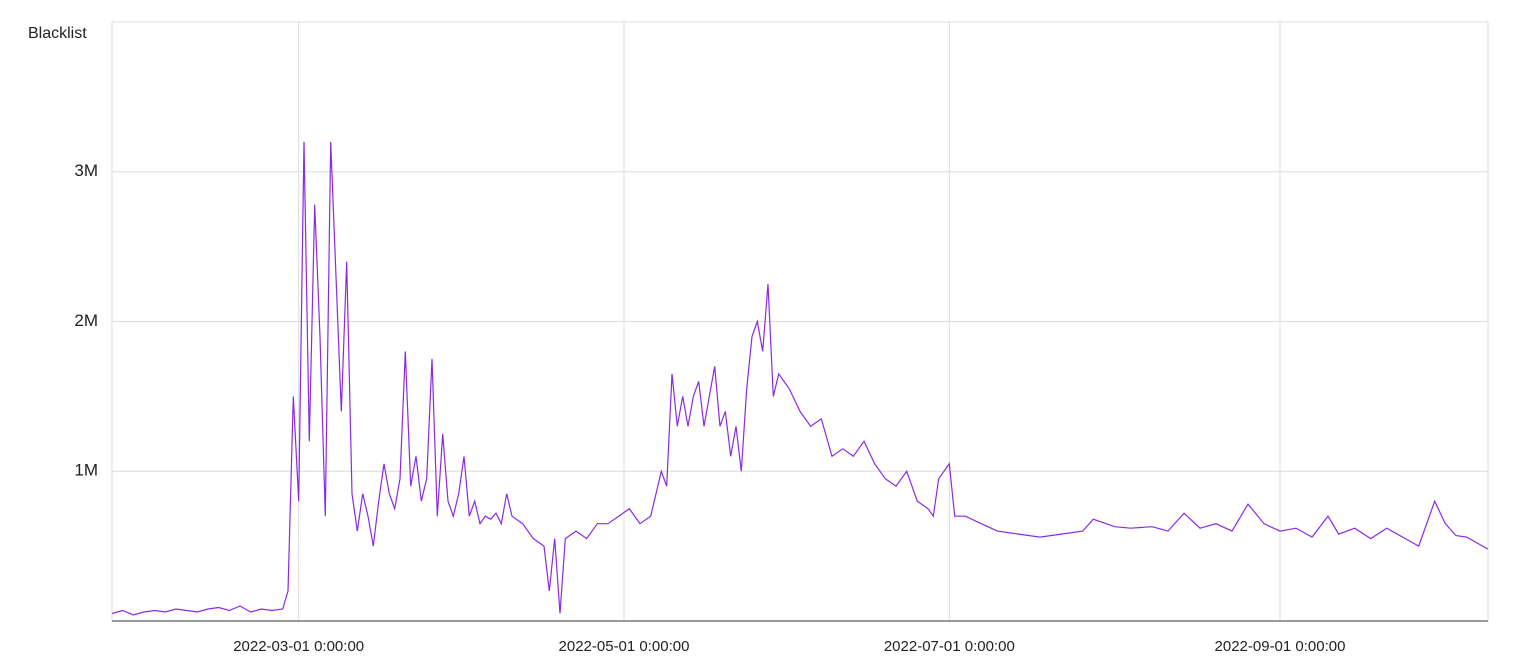 This screenshot has height=671, width=1536. What do you see at coordinates (86, 170) in the screenshot?
I see `y-tick-label: 3M` at bounding box center [86, 170].